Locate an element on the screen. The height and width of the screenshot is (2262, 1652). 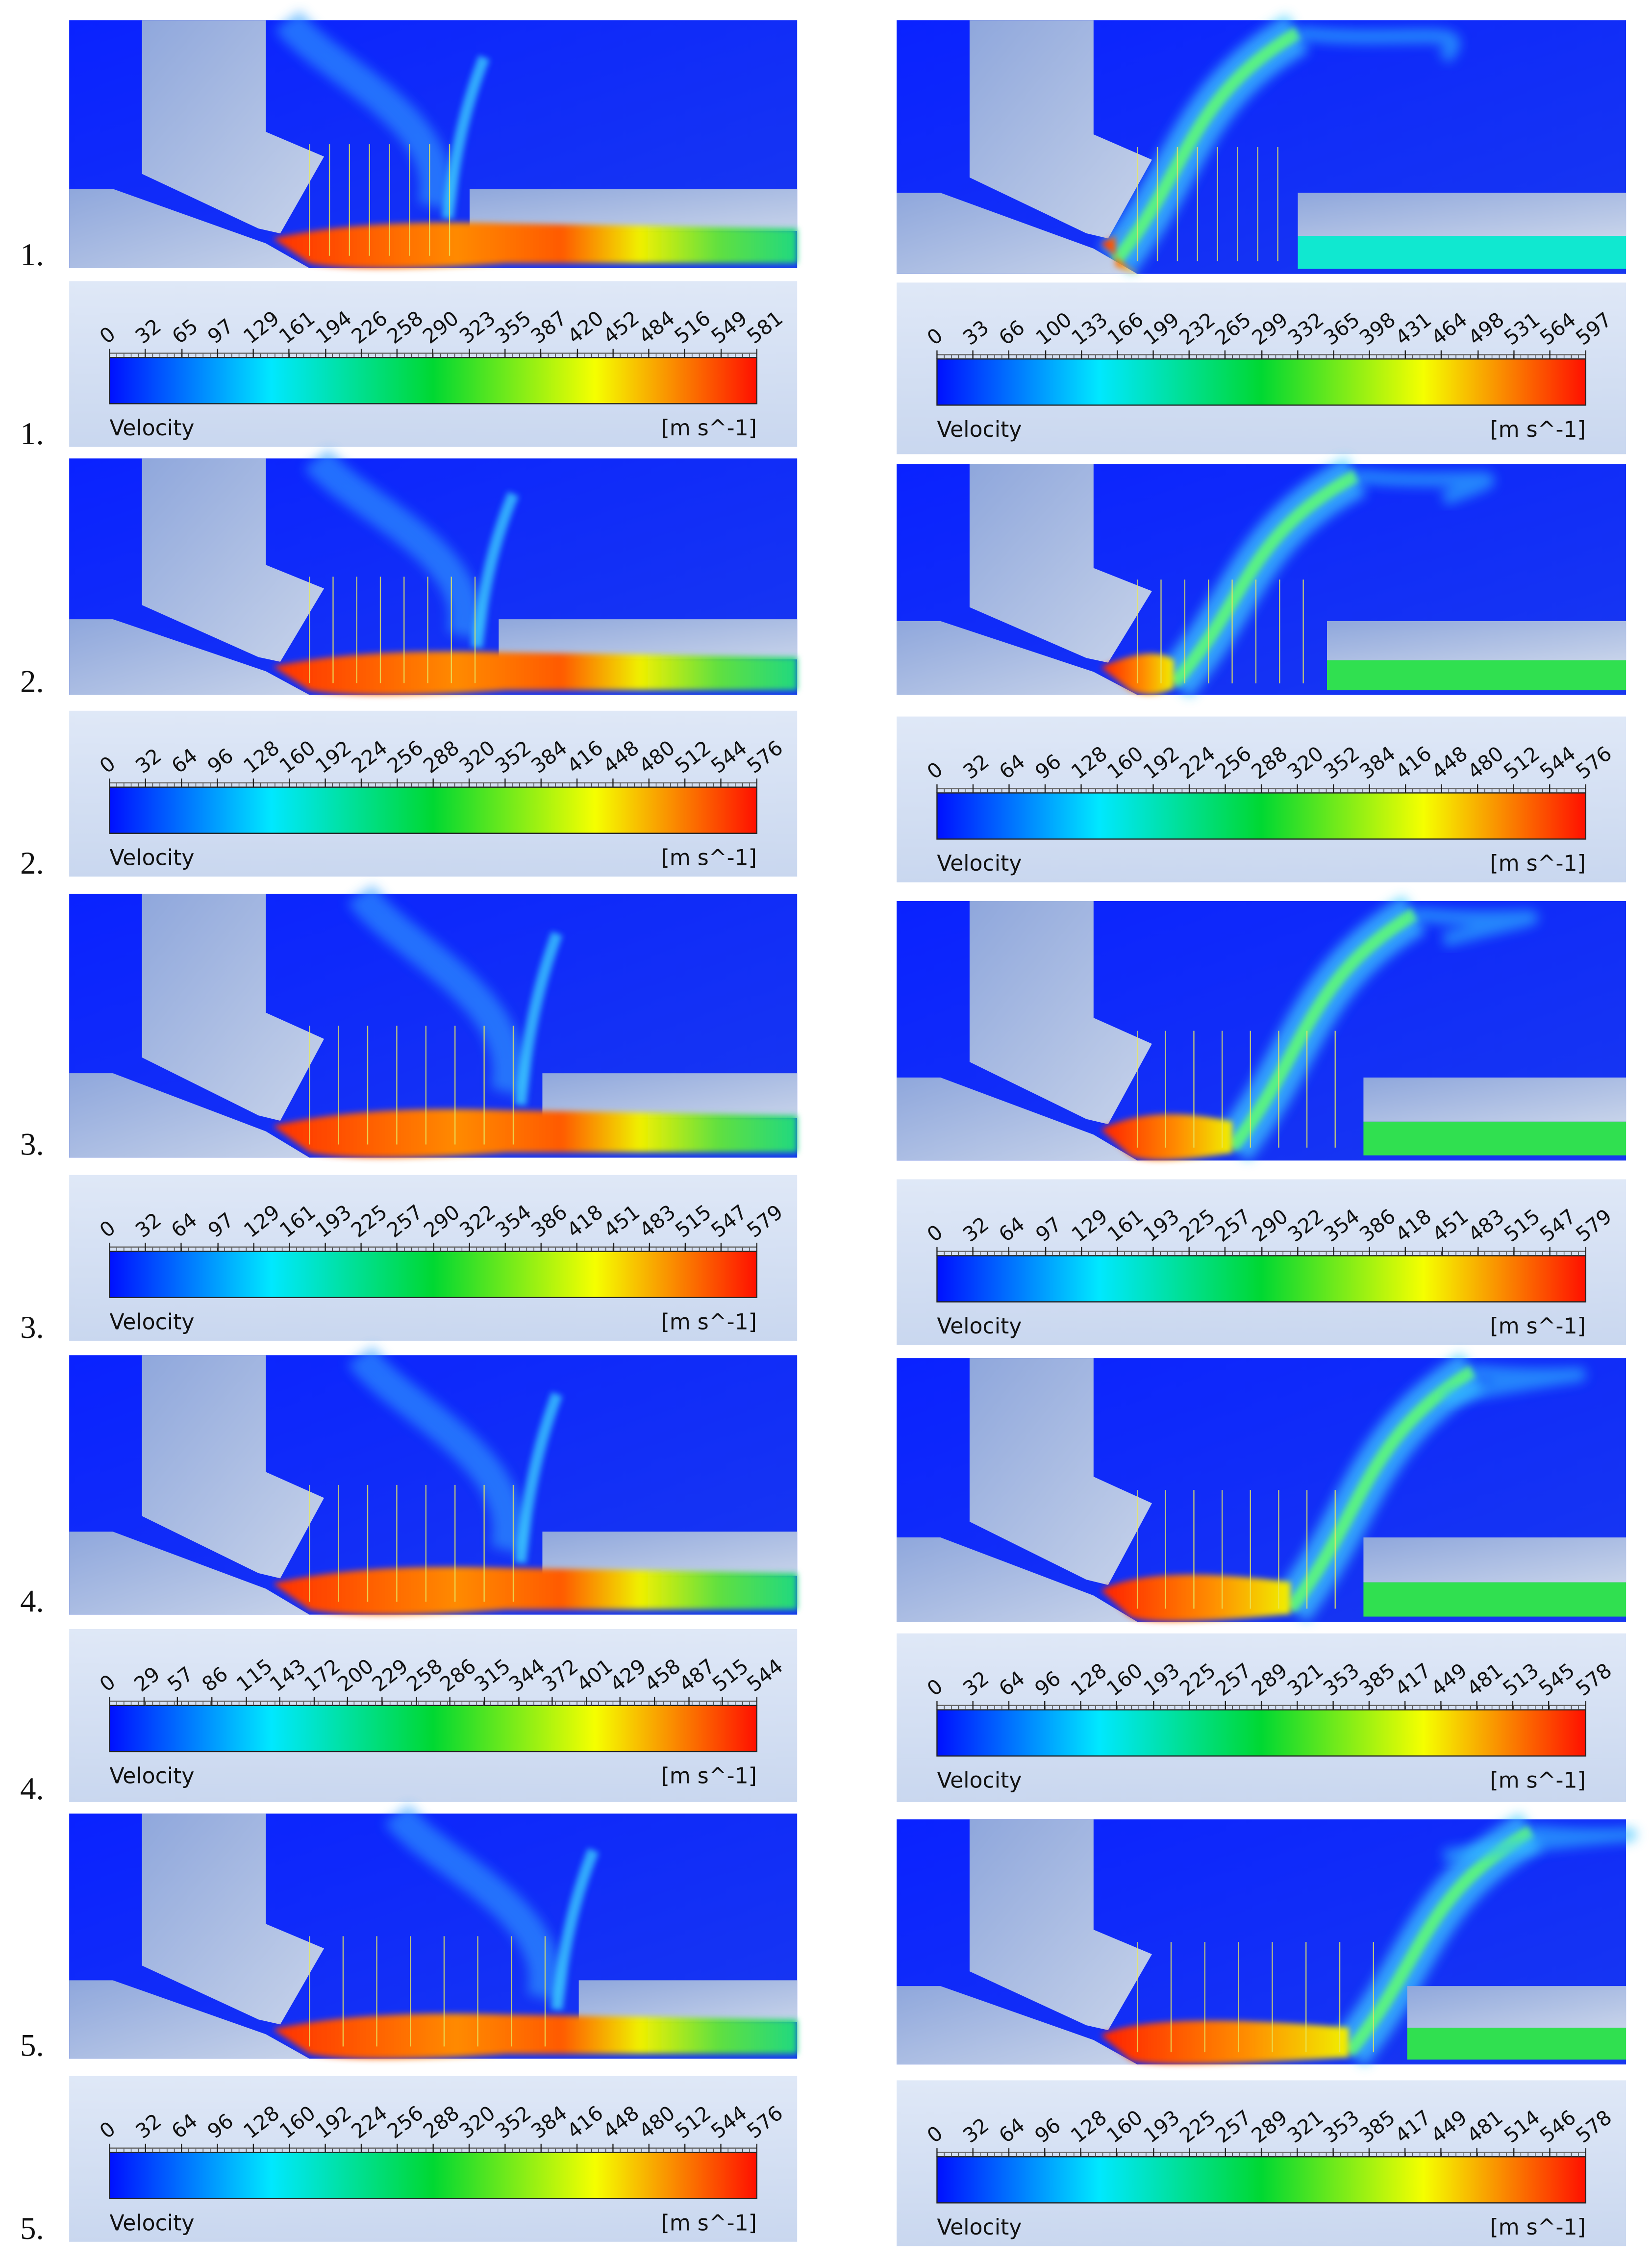
row-label: 3. is located at coordinates (32, 1327).